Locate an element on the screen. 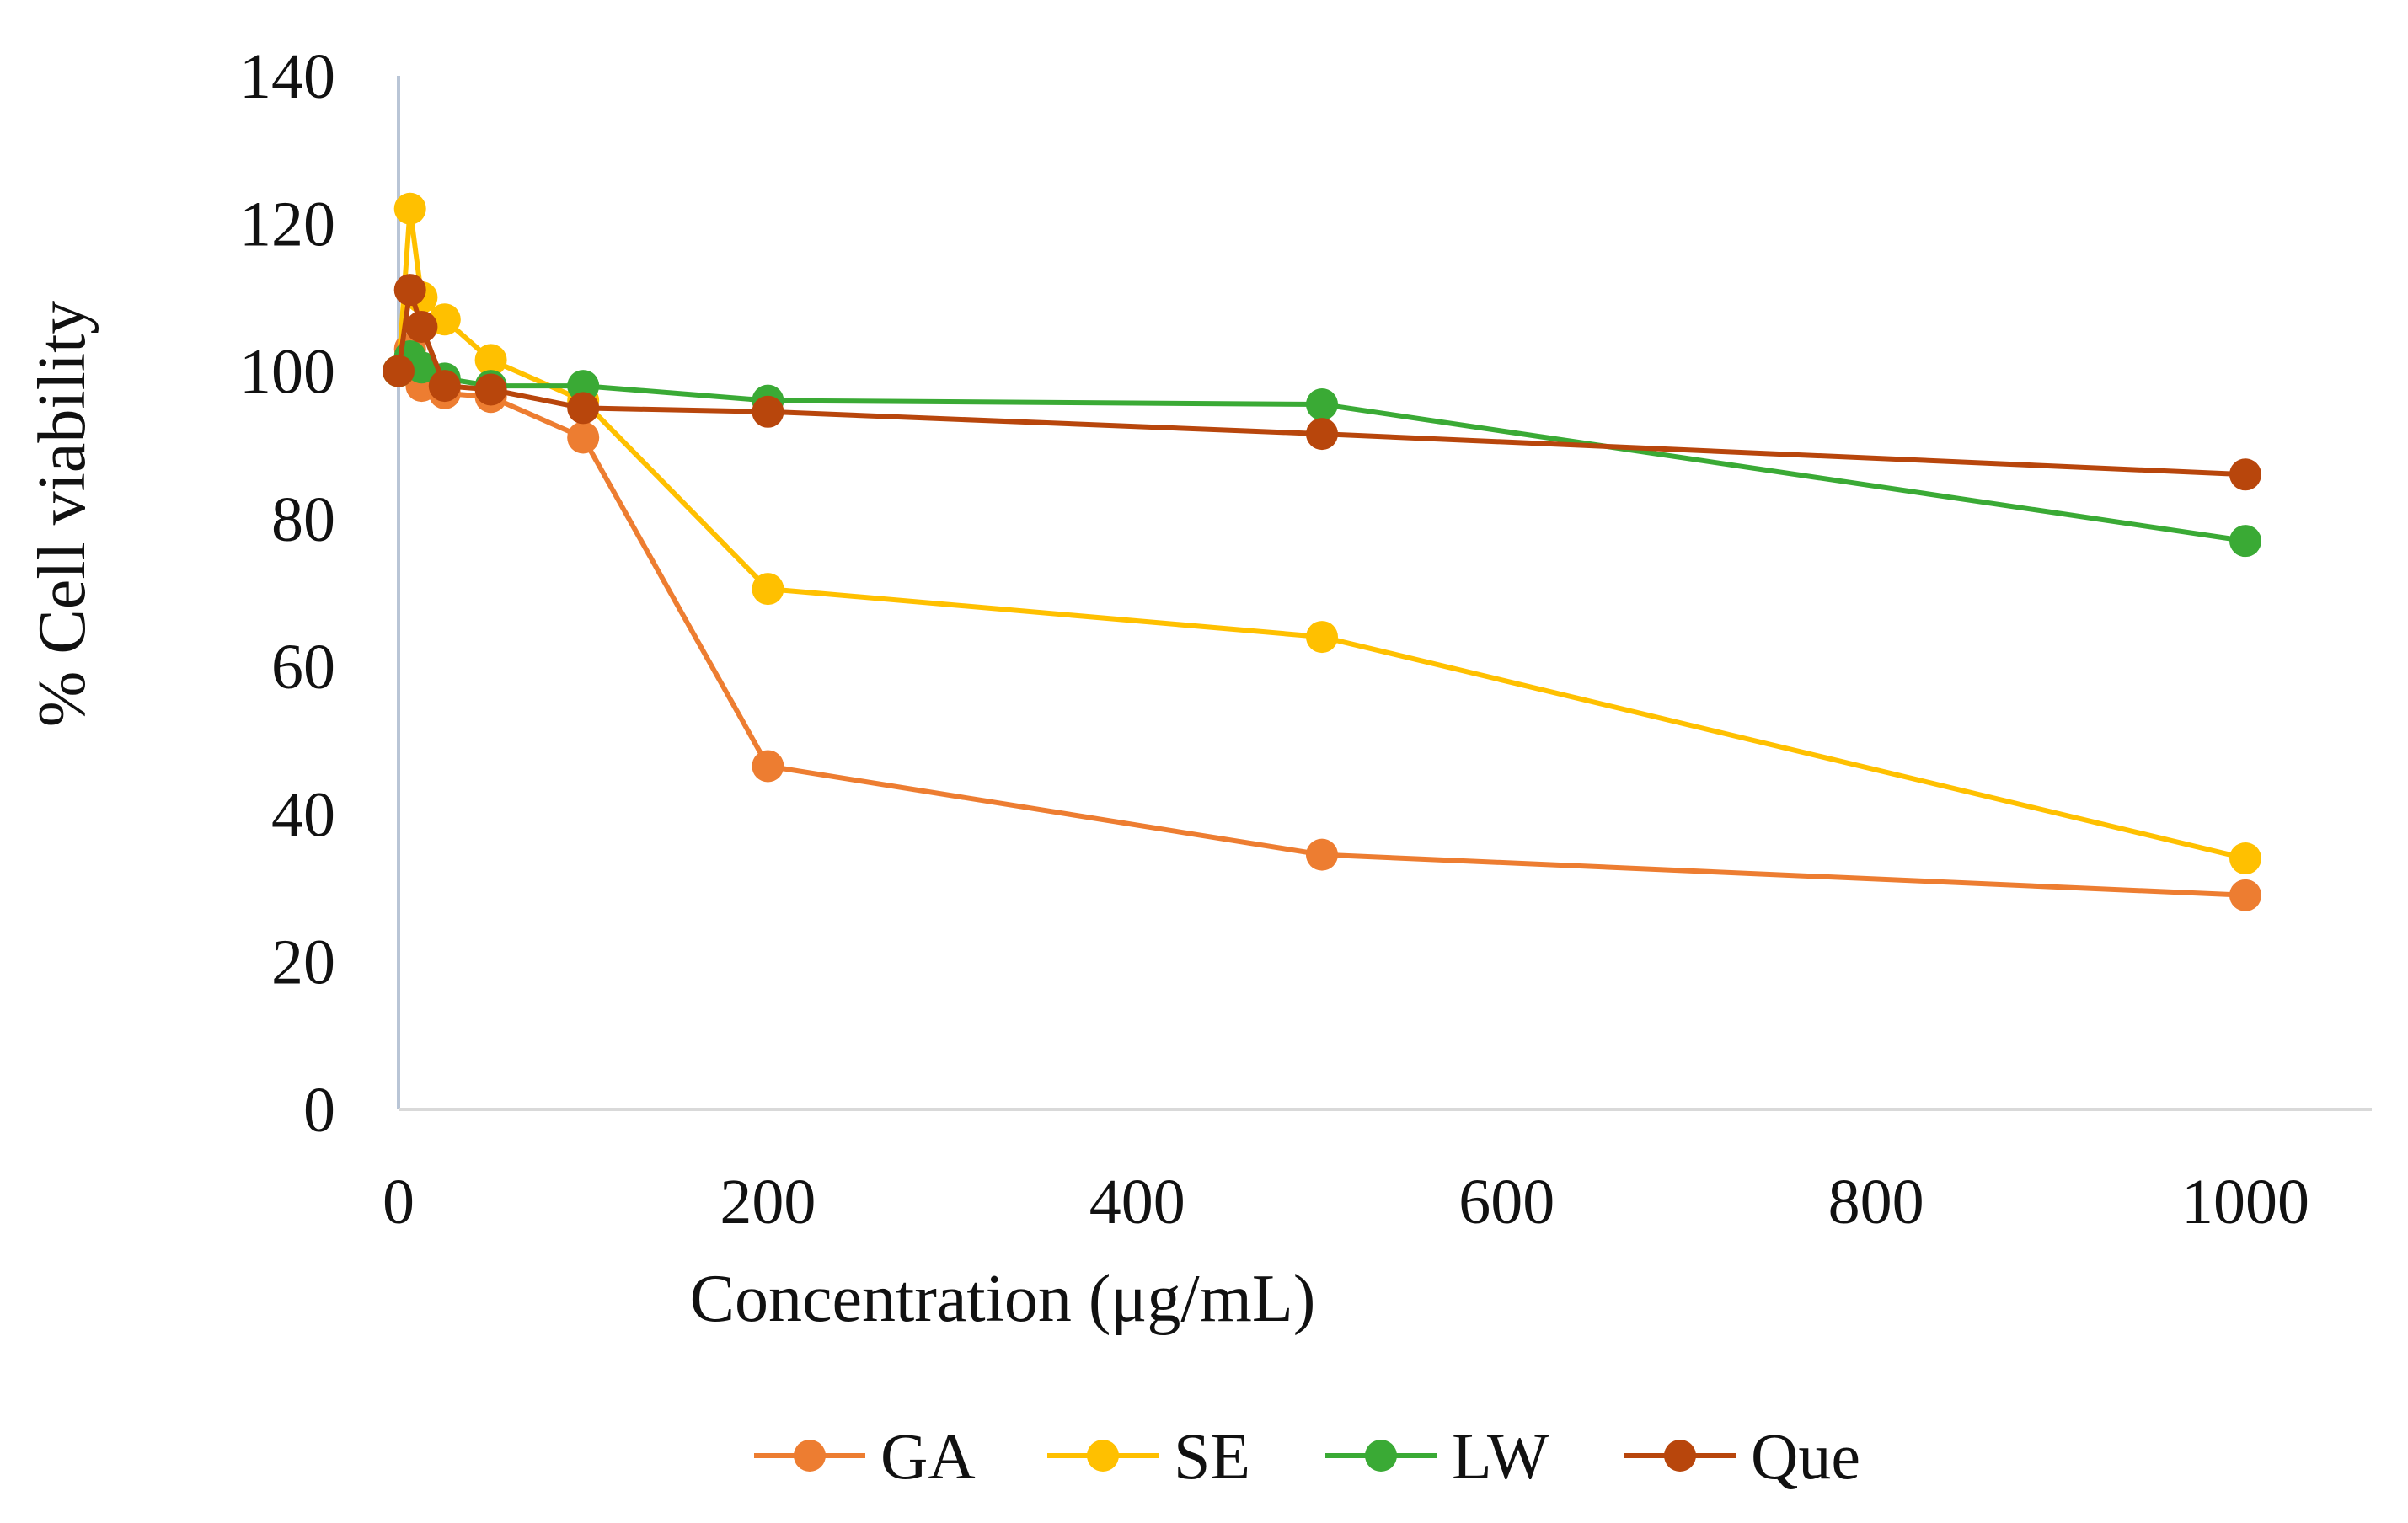  y-tick-label: 0 is located at coordinates (319, 1110).